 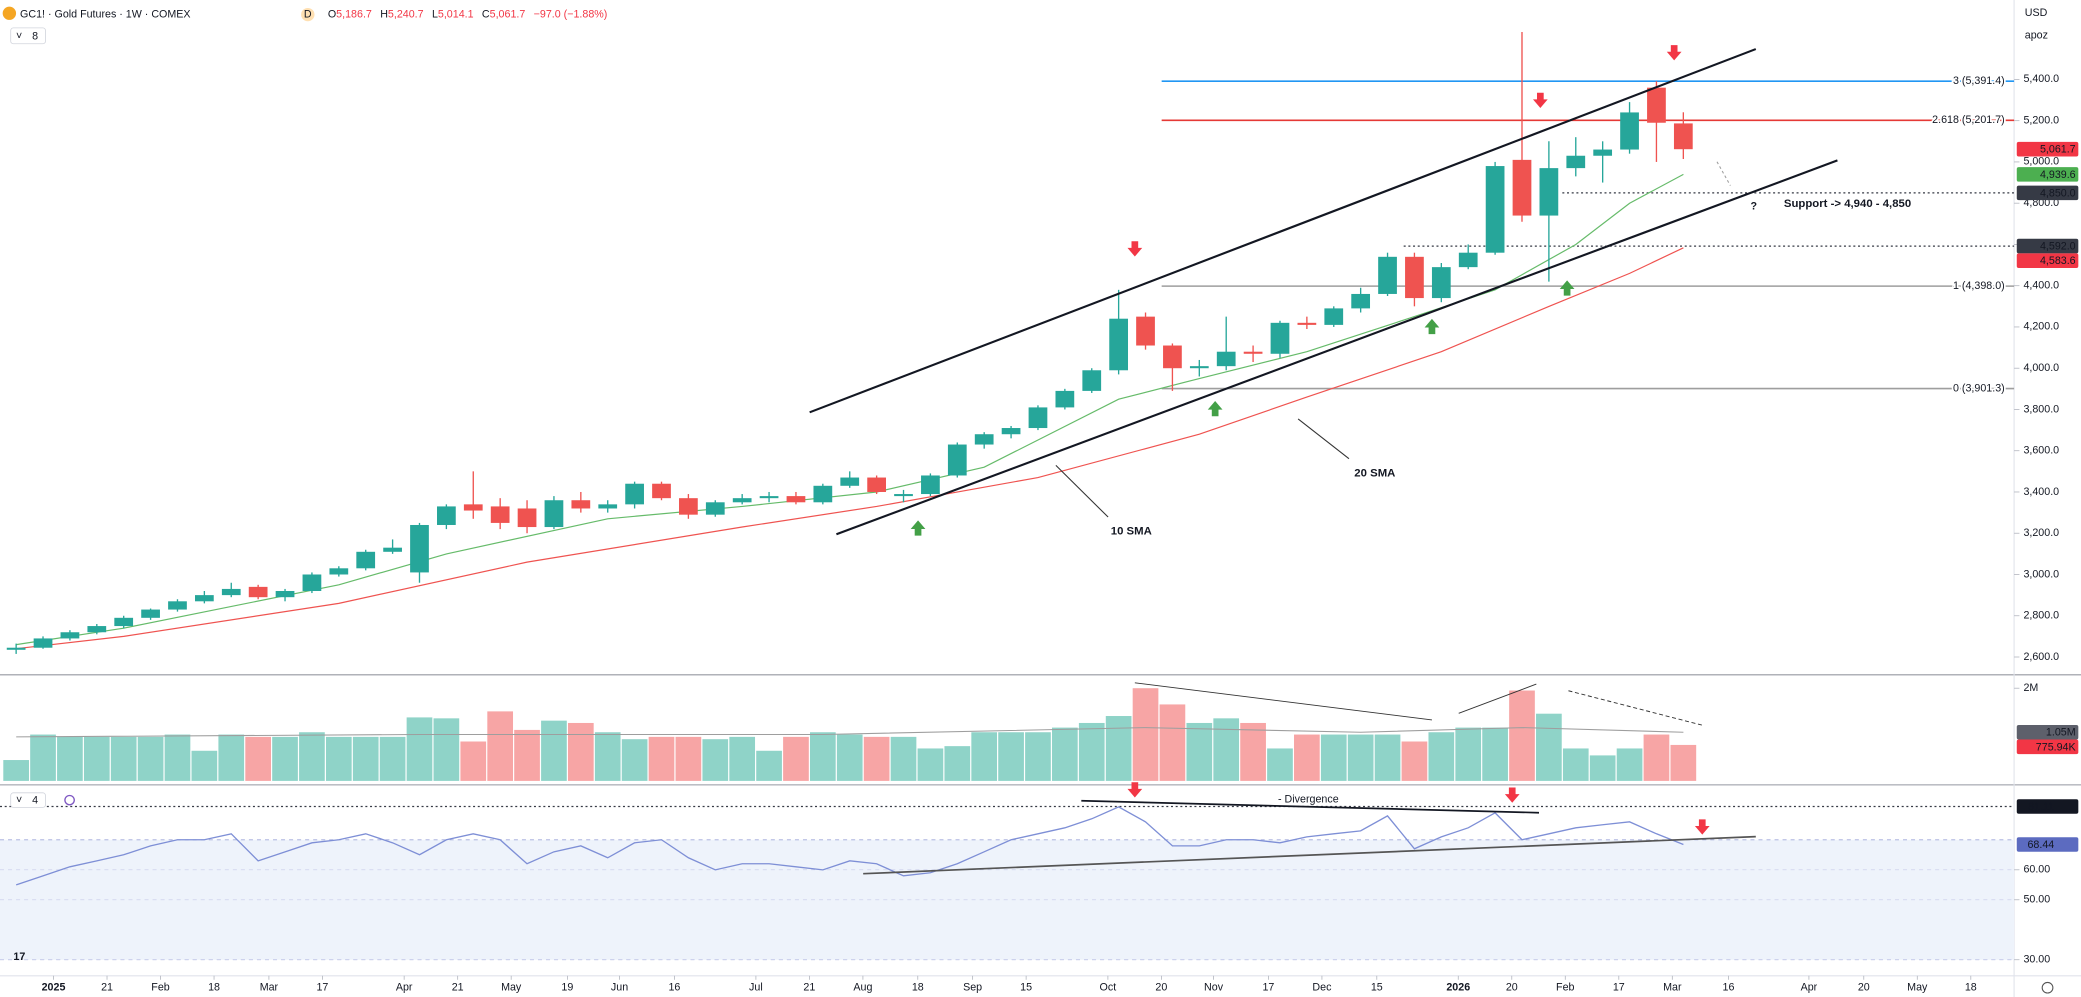 I want to click on x-tick-label: Oct, so click(x=1108, y=988).